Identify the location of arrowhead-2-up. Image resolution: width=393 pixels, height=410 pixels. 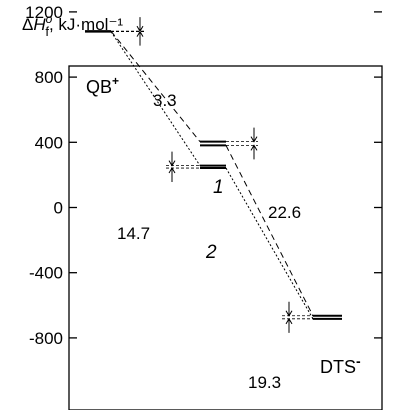
(172, 170).